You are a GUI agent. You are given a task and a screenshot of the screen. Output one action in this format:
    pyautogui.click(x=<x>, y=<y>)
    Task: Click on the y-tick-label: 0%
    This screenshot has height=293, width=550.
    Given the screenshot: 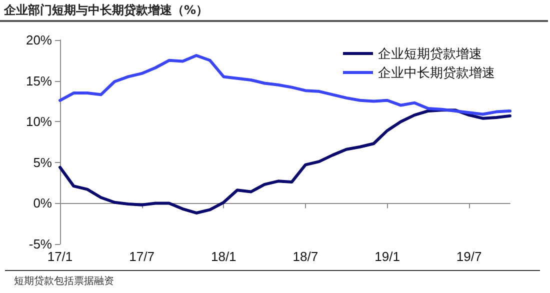 What is the action you would take?
    pyautogui.click(x=42, y=203)
    